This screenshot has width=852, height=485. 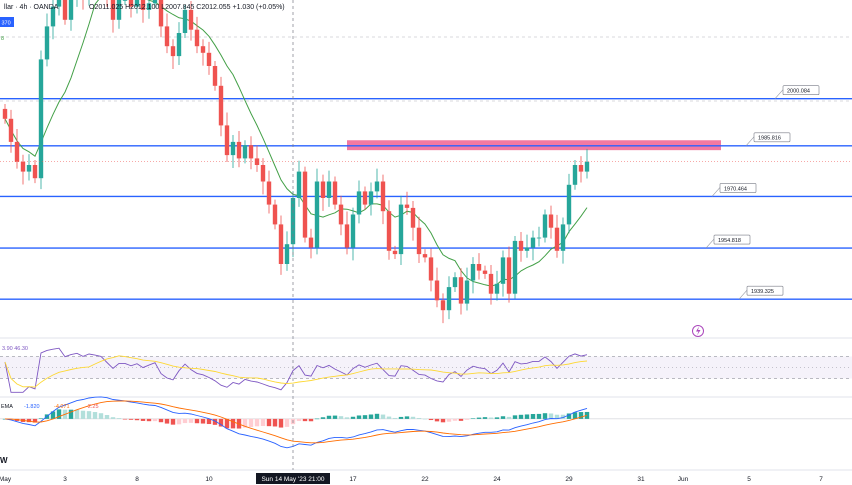 I want to click on x-tick-label: 10, so click(x=209, y=479).